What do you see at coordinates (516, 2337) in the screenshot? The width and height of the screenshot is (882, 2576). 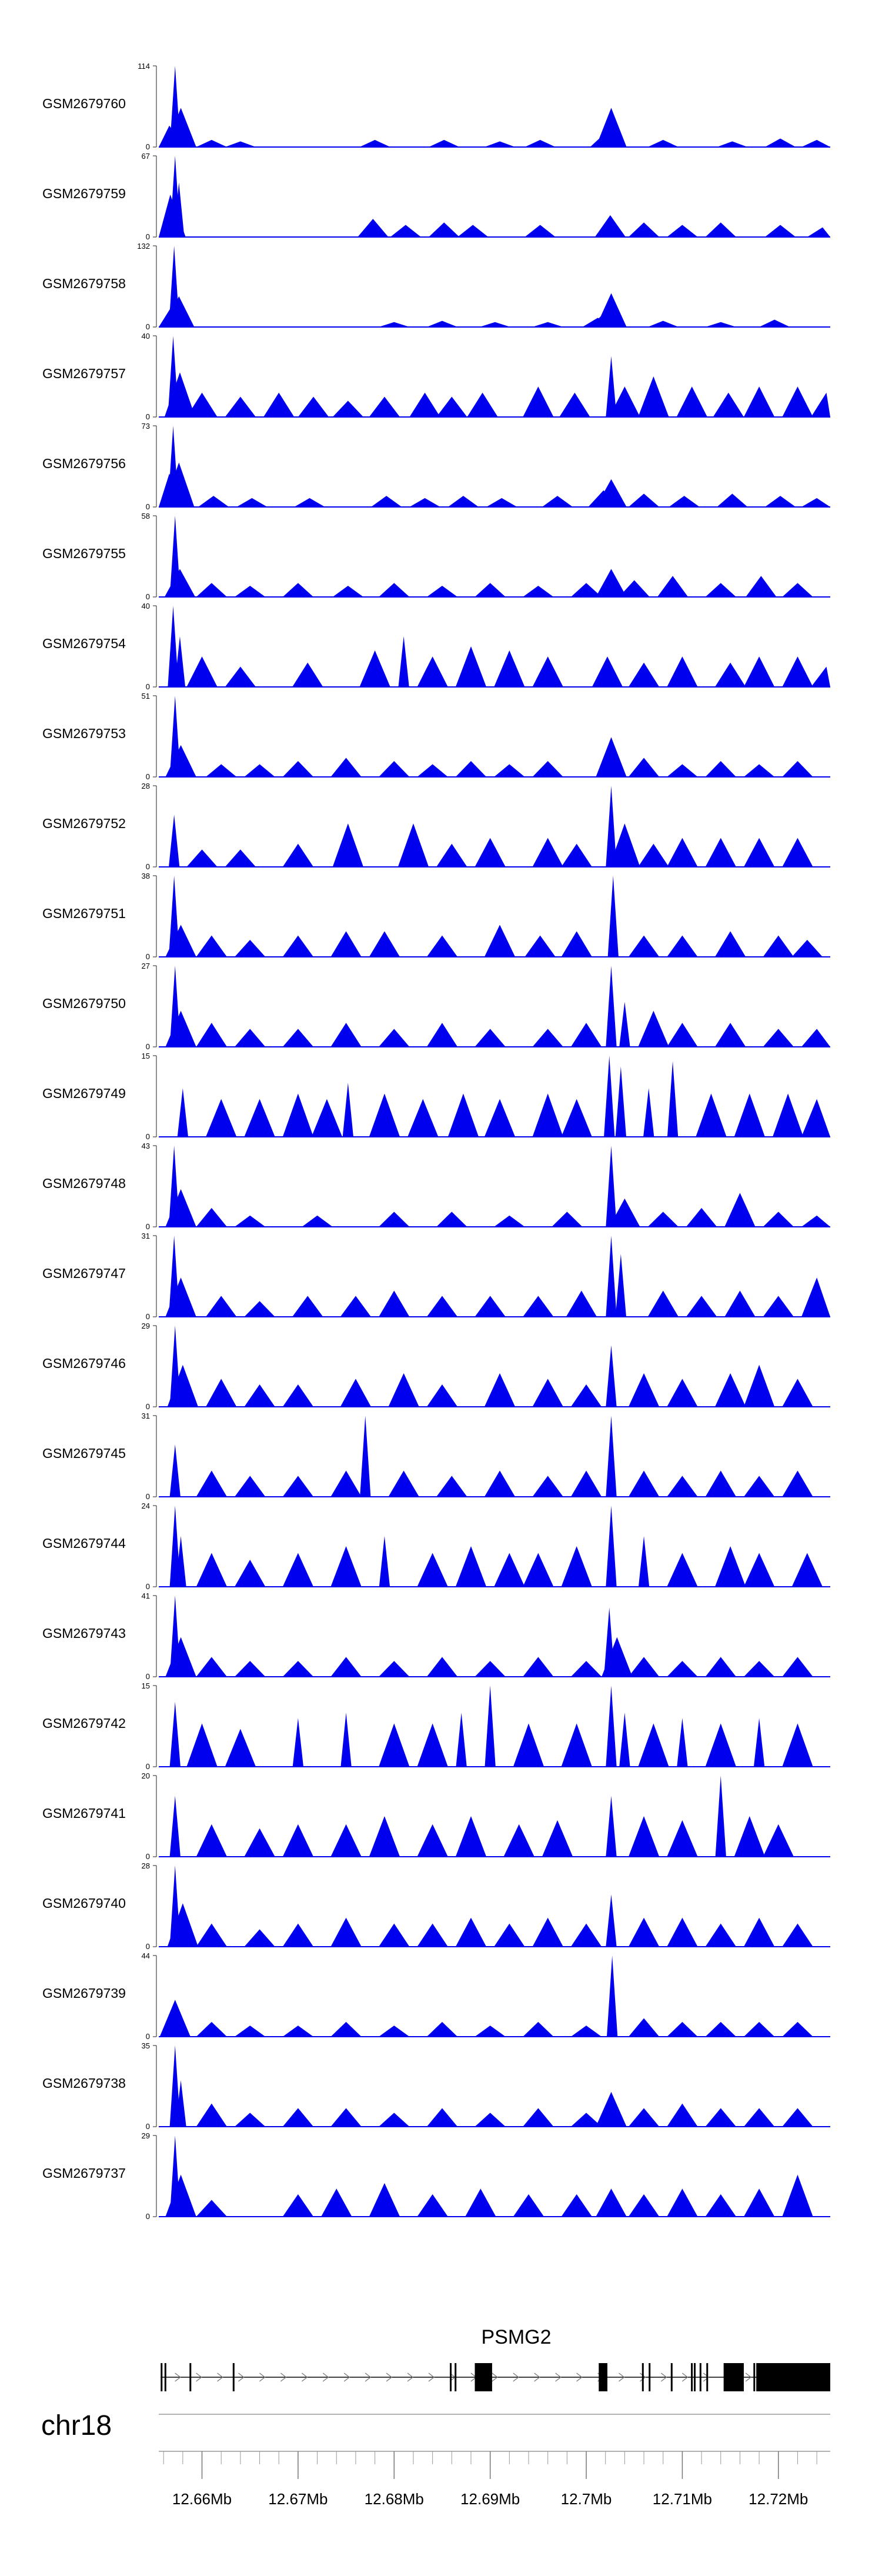 I see `gene-label: PSMG2` at bounding box center [516, 2337].